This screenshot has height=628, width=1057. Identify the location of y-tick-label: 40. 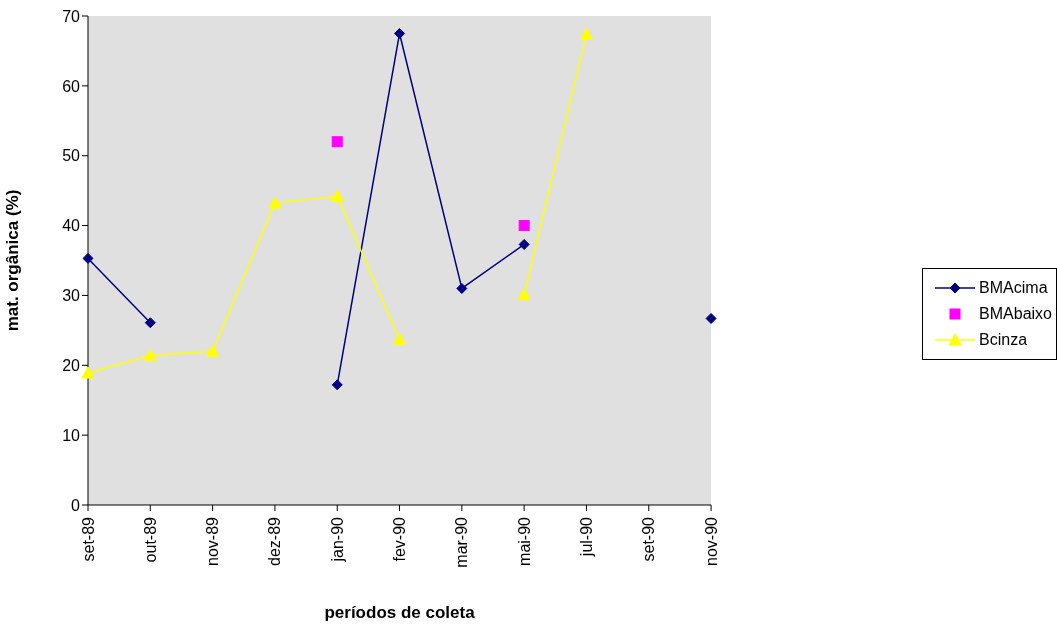
(71, 226).